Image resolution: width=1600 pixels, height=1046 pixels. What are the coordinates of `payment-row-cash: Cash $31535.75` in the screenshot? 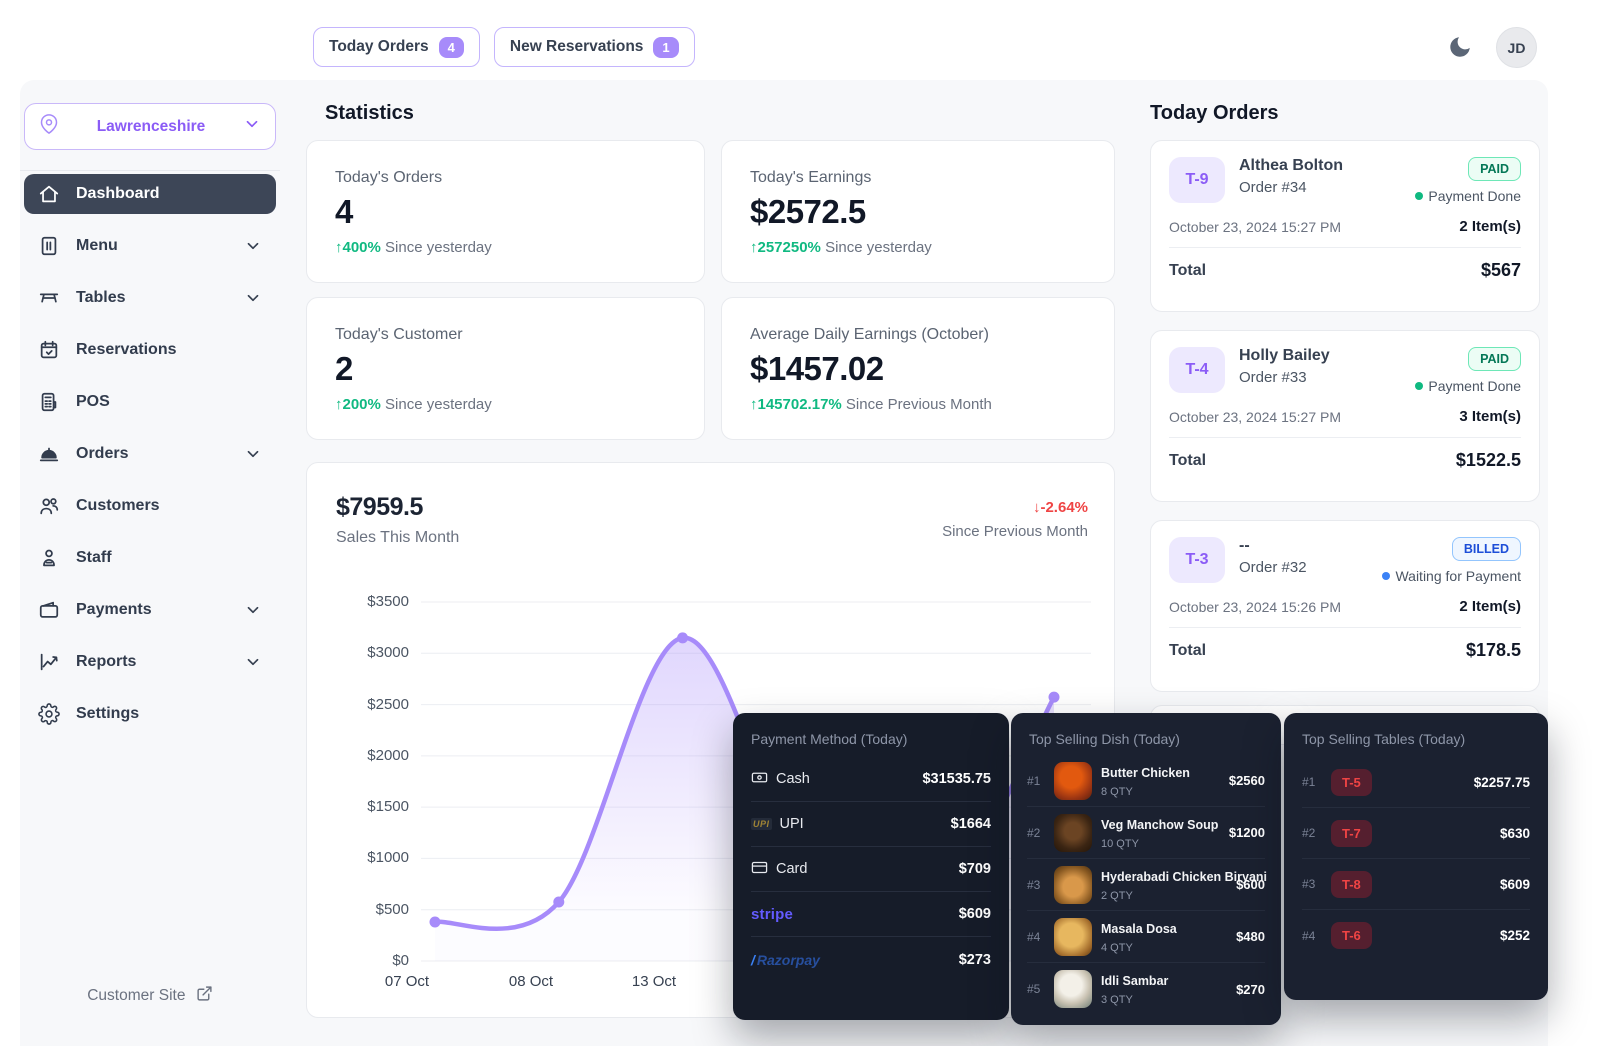 It's located at (871, 779).